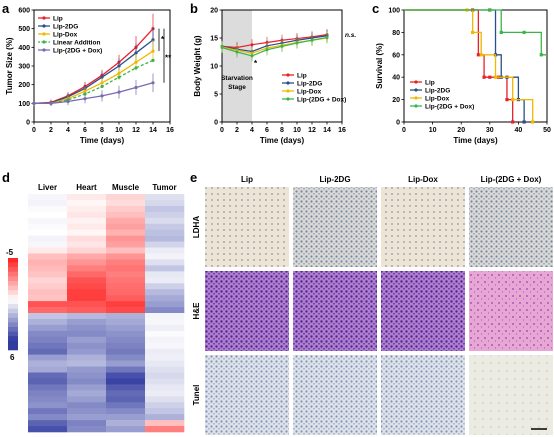 The image size is (554, 437). What do you see at coordinates (423, 179) in the screenshot?
I see `histology-column-label: Lip-Dox` at bounding box center [423, 179].